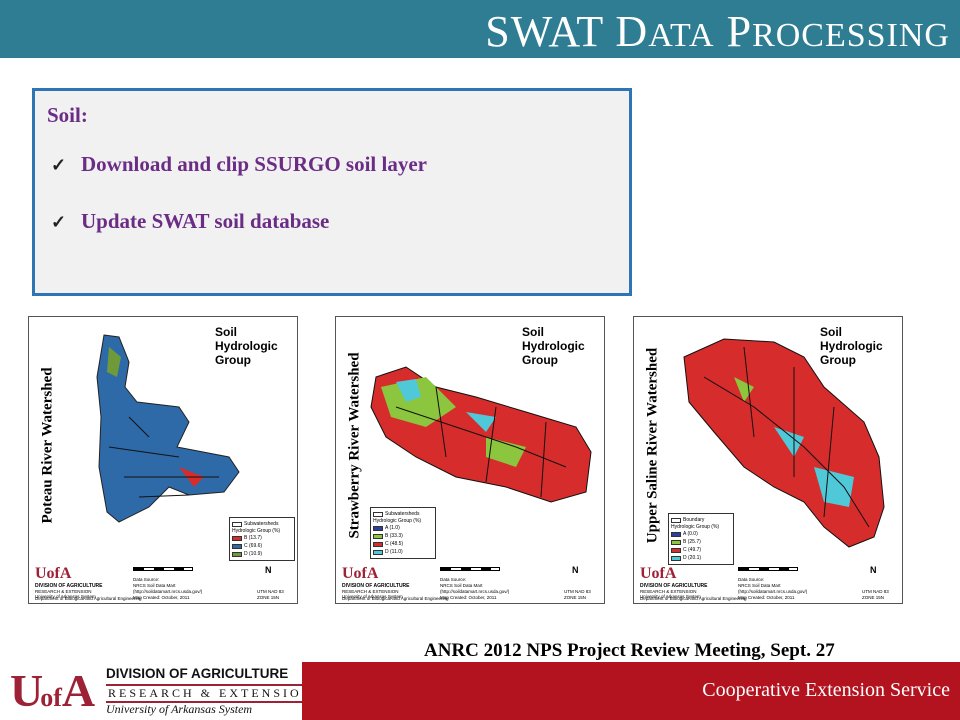  What do you see at coordinates (701, 542) in the screenshot?
I see `legend-row: B (25.7)` at bounding box center [701, 542].